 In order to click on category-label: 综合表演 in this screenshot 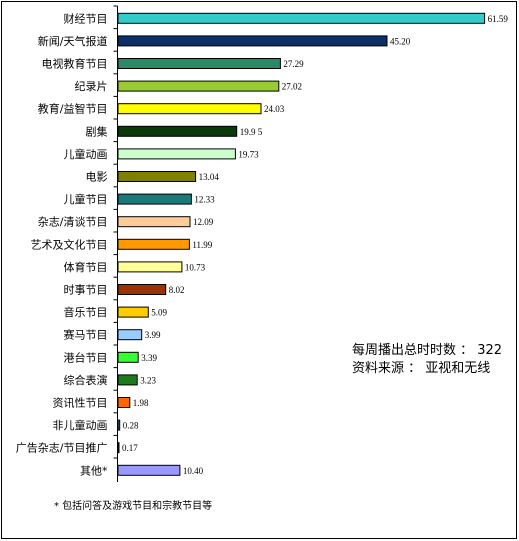, I will do `click(86, 380)`.